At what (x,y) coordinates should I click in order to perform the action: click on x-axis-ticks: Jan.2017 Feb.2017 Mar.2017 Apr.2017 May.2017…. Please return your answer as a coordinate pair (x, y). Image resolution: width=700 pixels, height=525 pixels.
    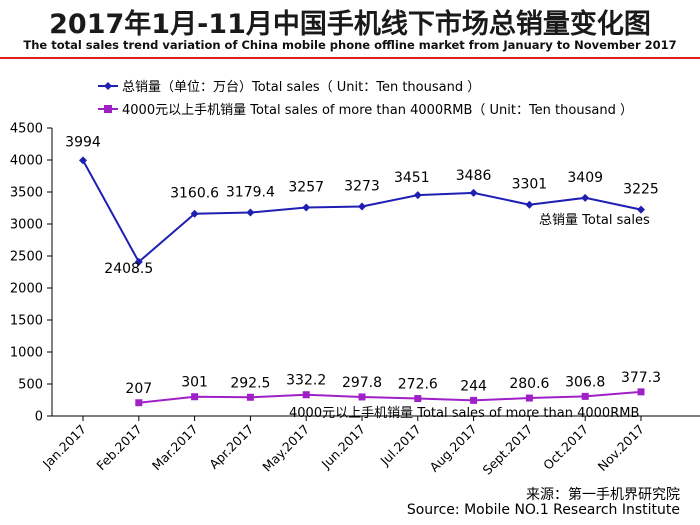
    Looking at the image, I should click on (343, 447).